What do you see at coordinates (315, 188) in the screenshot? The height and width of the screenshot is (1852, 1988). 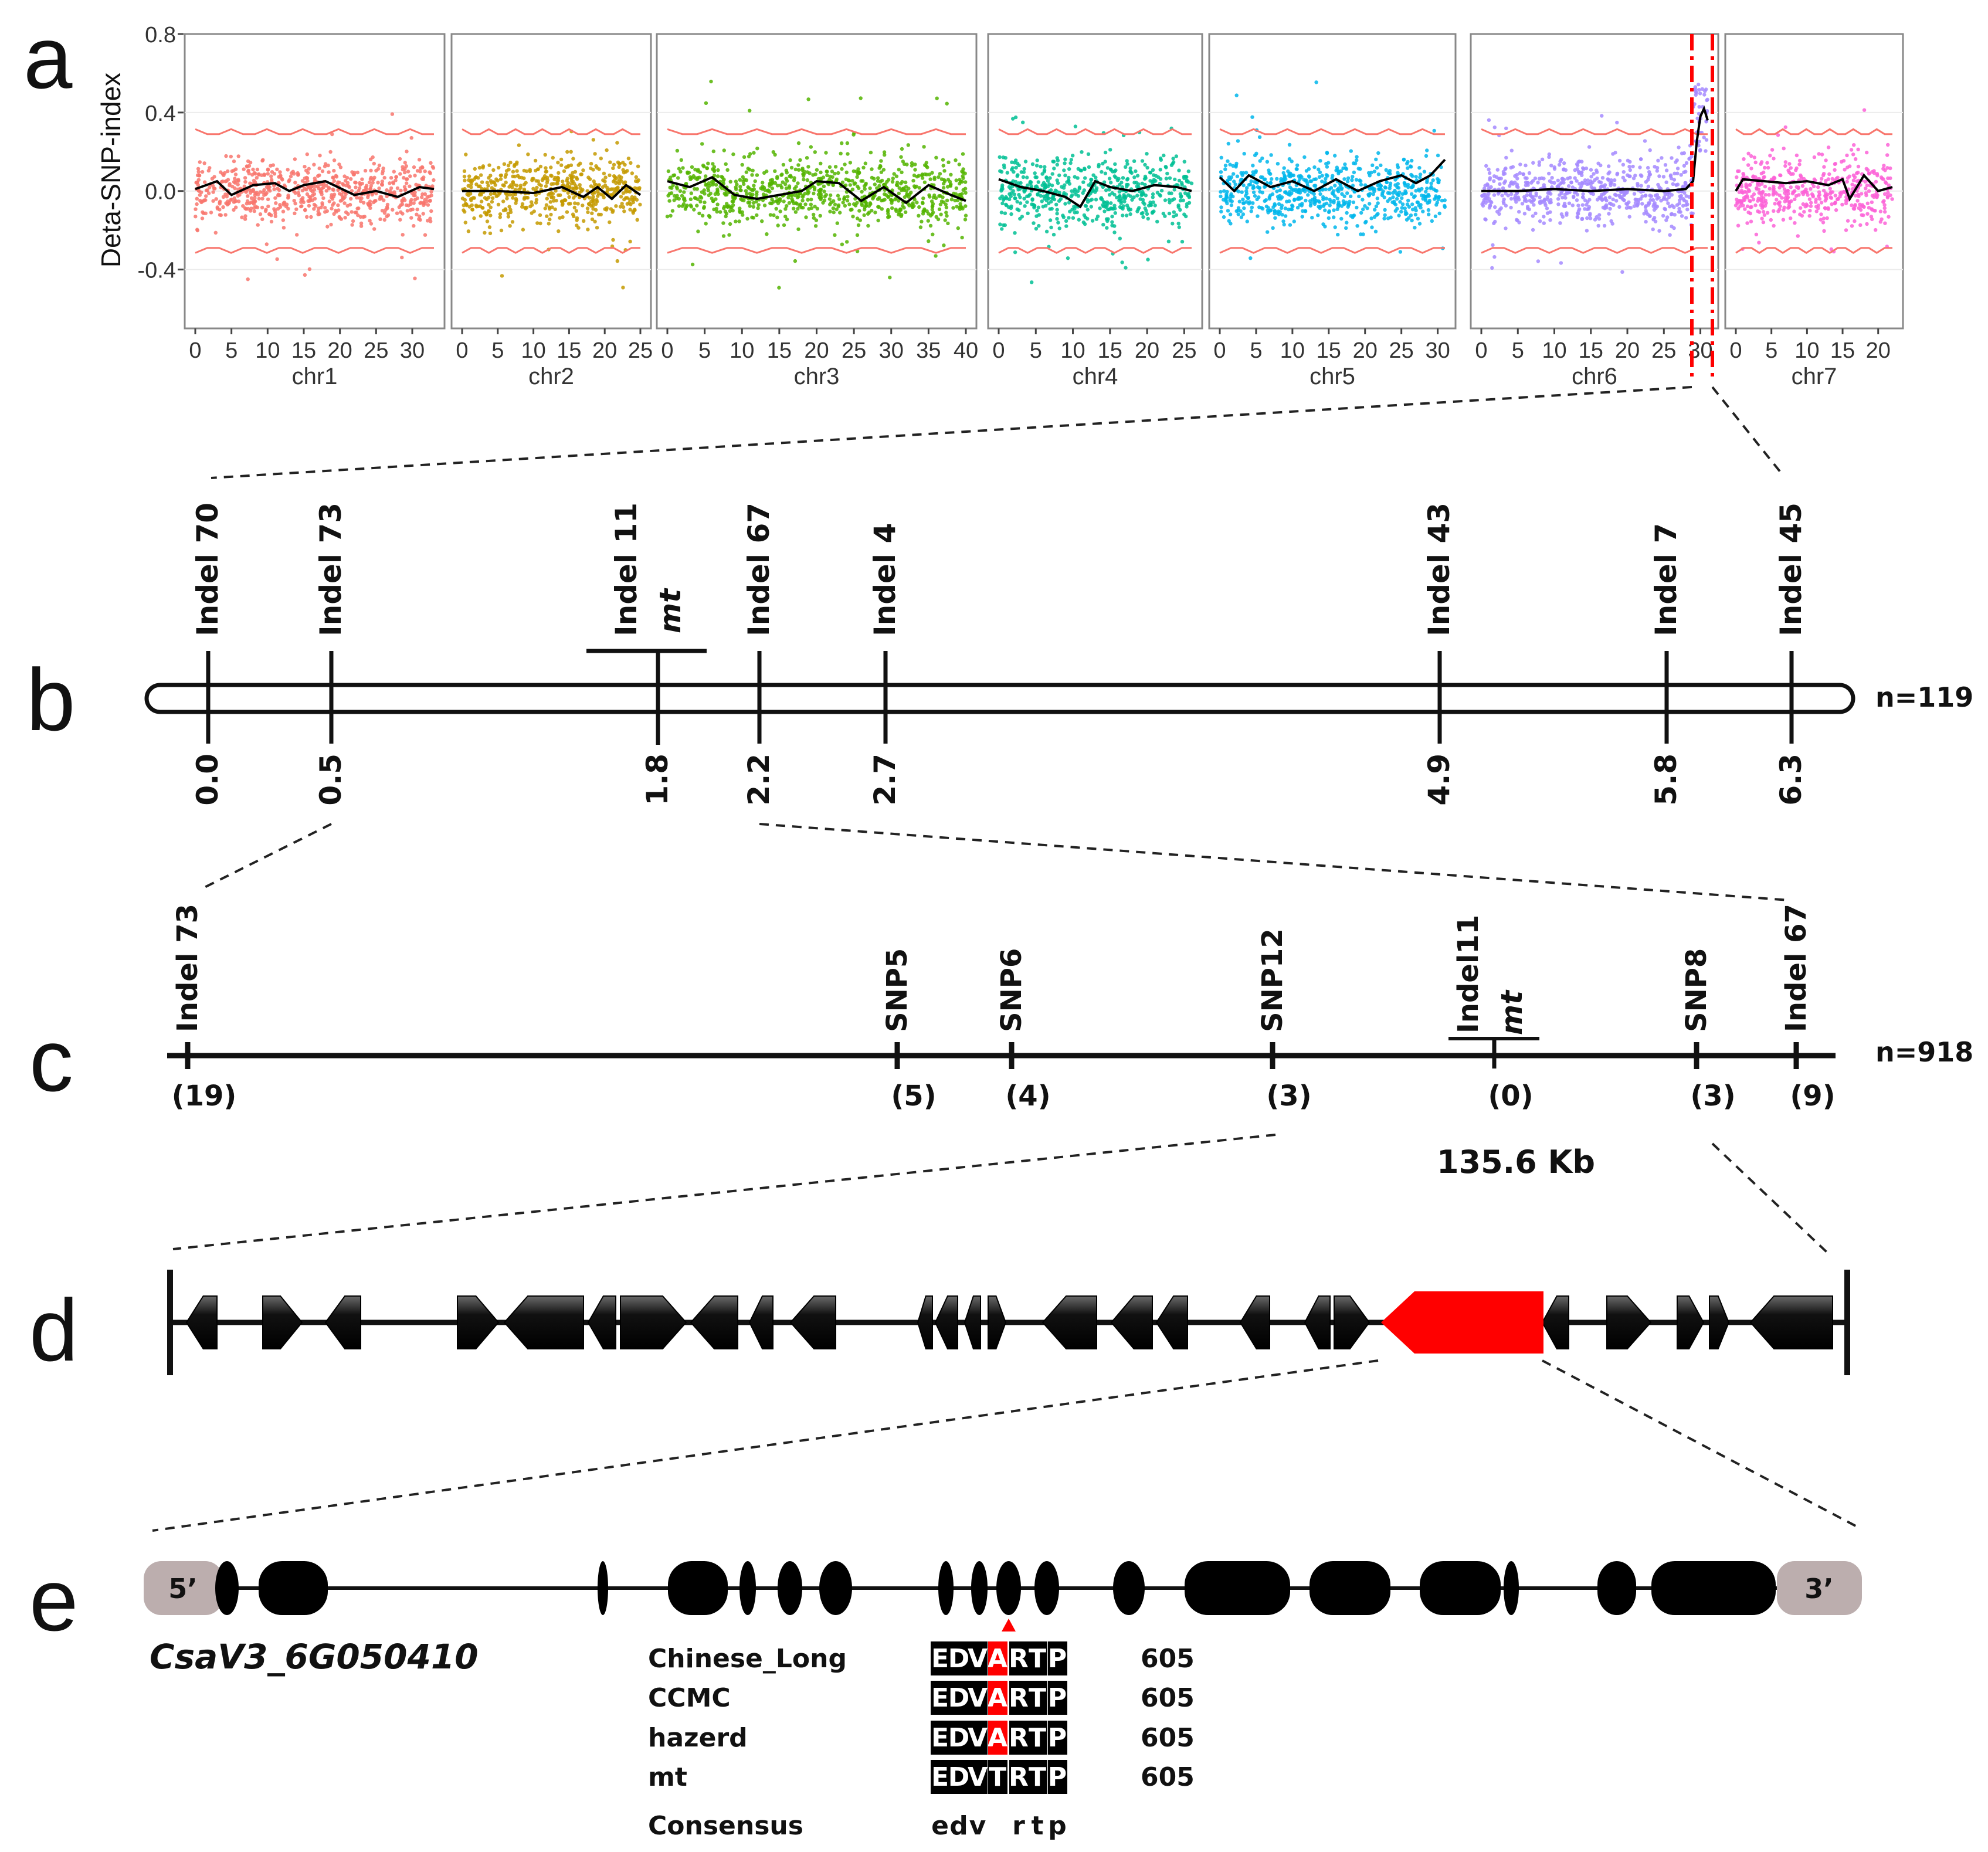 I see `trend-line` at bounding box center [315, 188].